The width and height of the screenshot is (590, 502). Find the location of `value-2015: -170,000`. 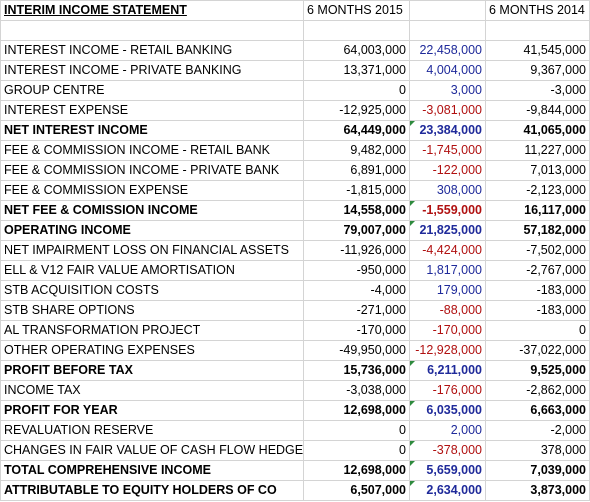

value-2015: -170,000 is located at coordinates (356, 330).